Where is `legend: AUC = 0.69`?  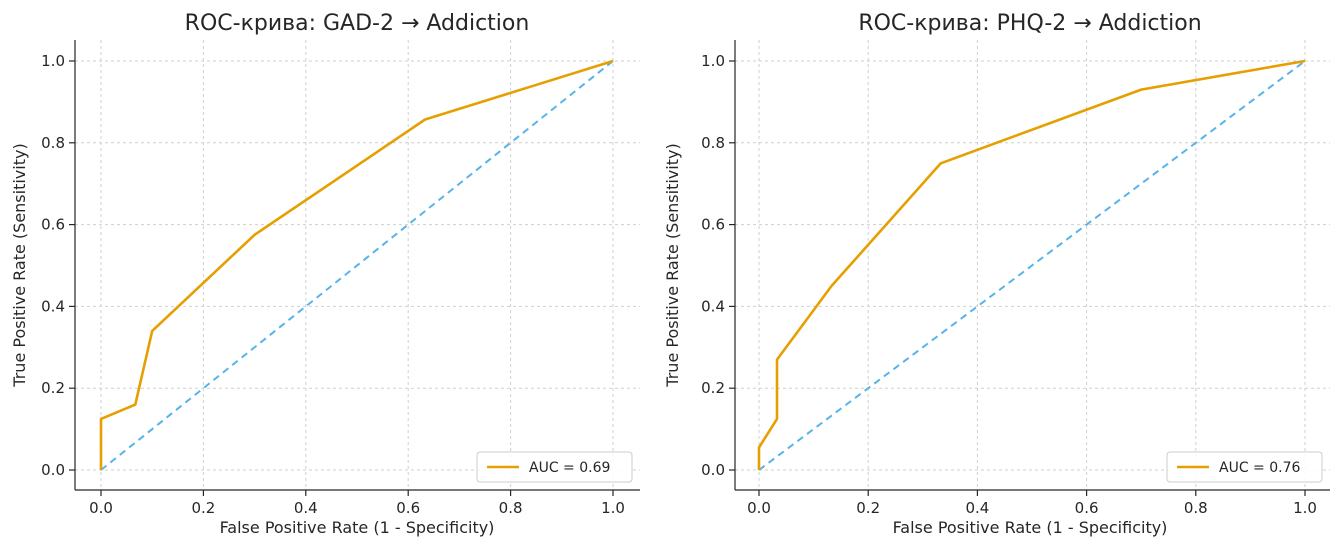 legend: AUC = 0.69 is located at coordinates (554, 467).